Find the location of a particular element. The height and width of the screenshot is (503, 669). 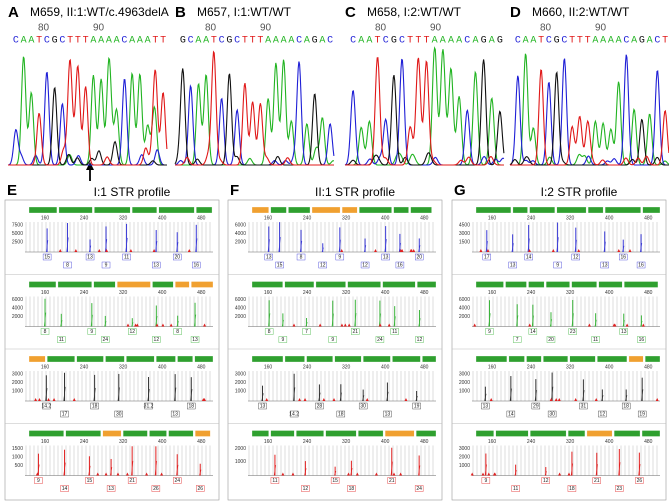

y-tick-label: 7500 is located at coordinates (17, 225).